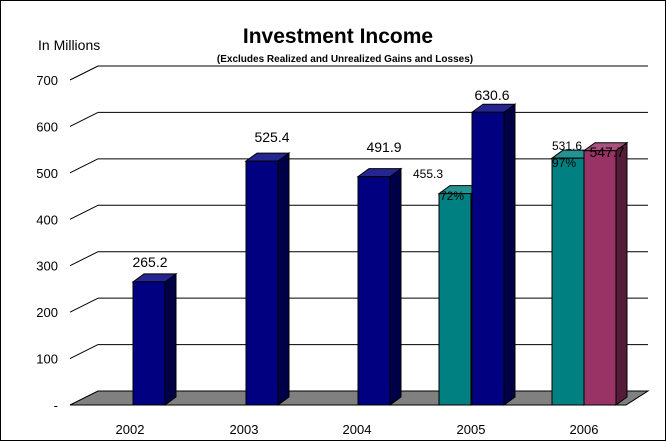 The image size is (667, 442). Describe the element at coordinates (69, 45) in the screenshot. I see `y-axis-label: In Millions` at that location.